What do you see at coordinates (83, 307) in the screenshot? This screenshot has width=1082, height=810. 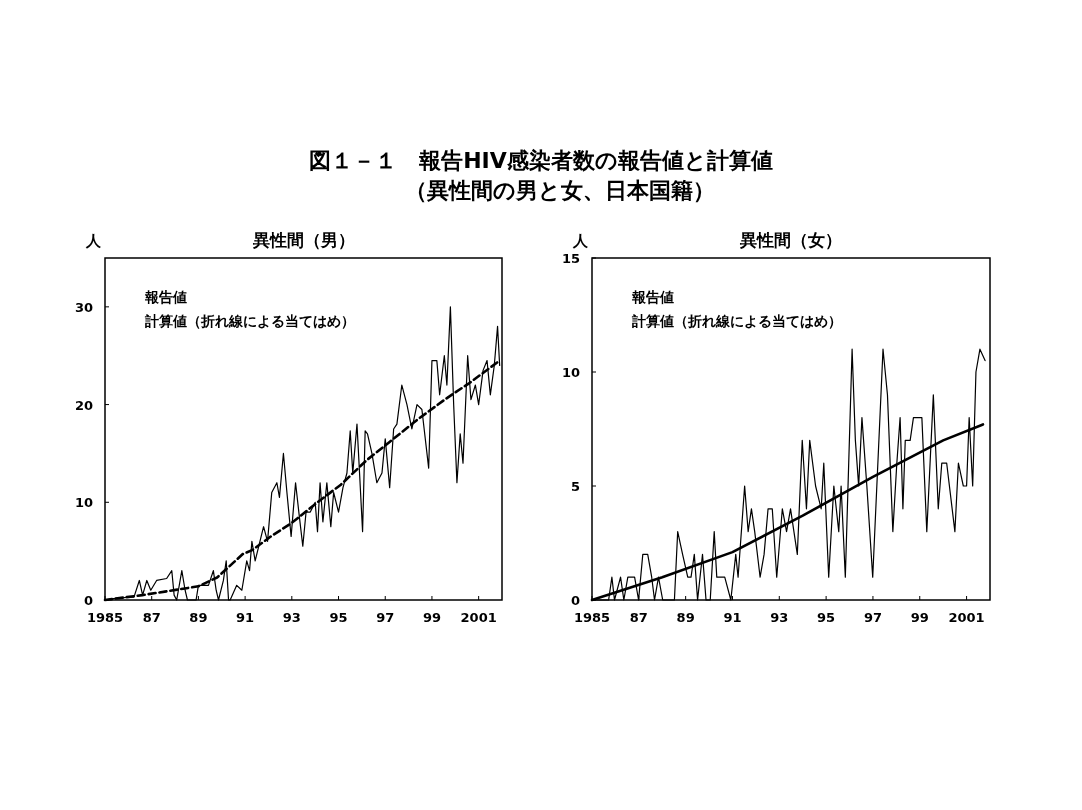 I see `ytick: 30` at bounding box center [83, 307].